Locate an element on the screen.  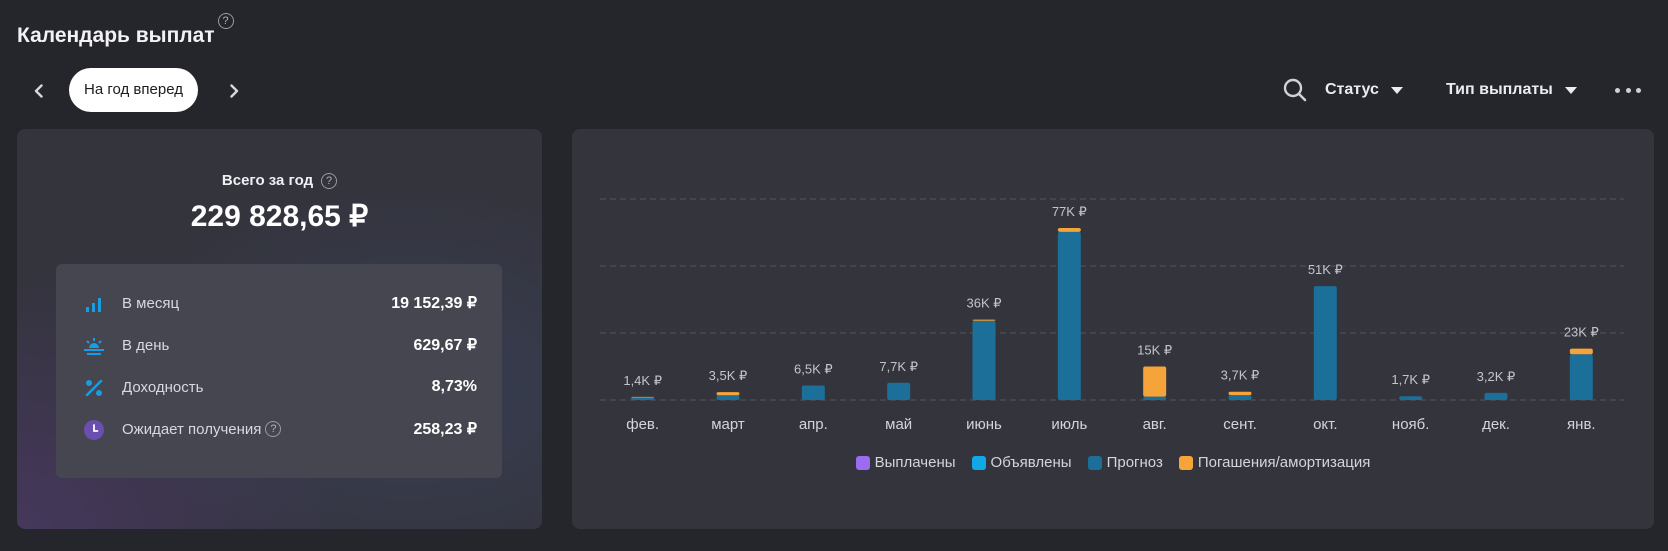
legend-item: Выплачены is located at coordinates (905, 462).